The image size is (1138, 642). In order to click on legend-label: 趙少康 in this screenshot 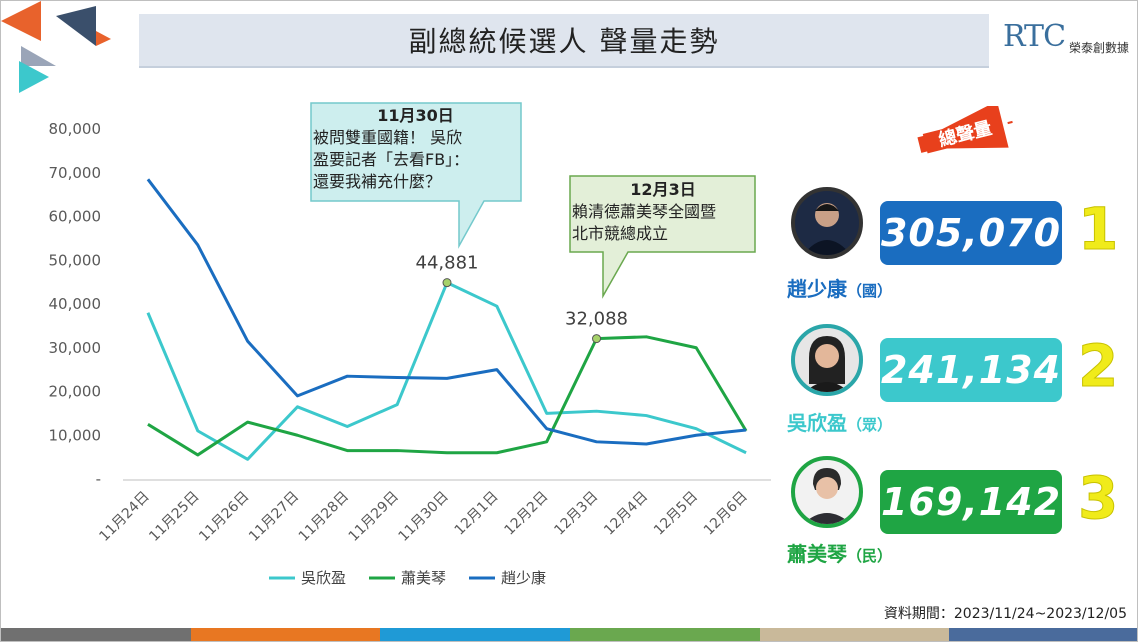, I will do `click(523, 578)`.